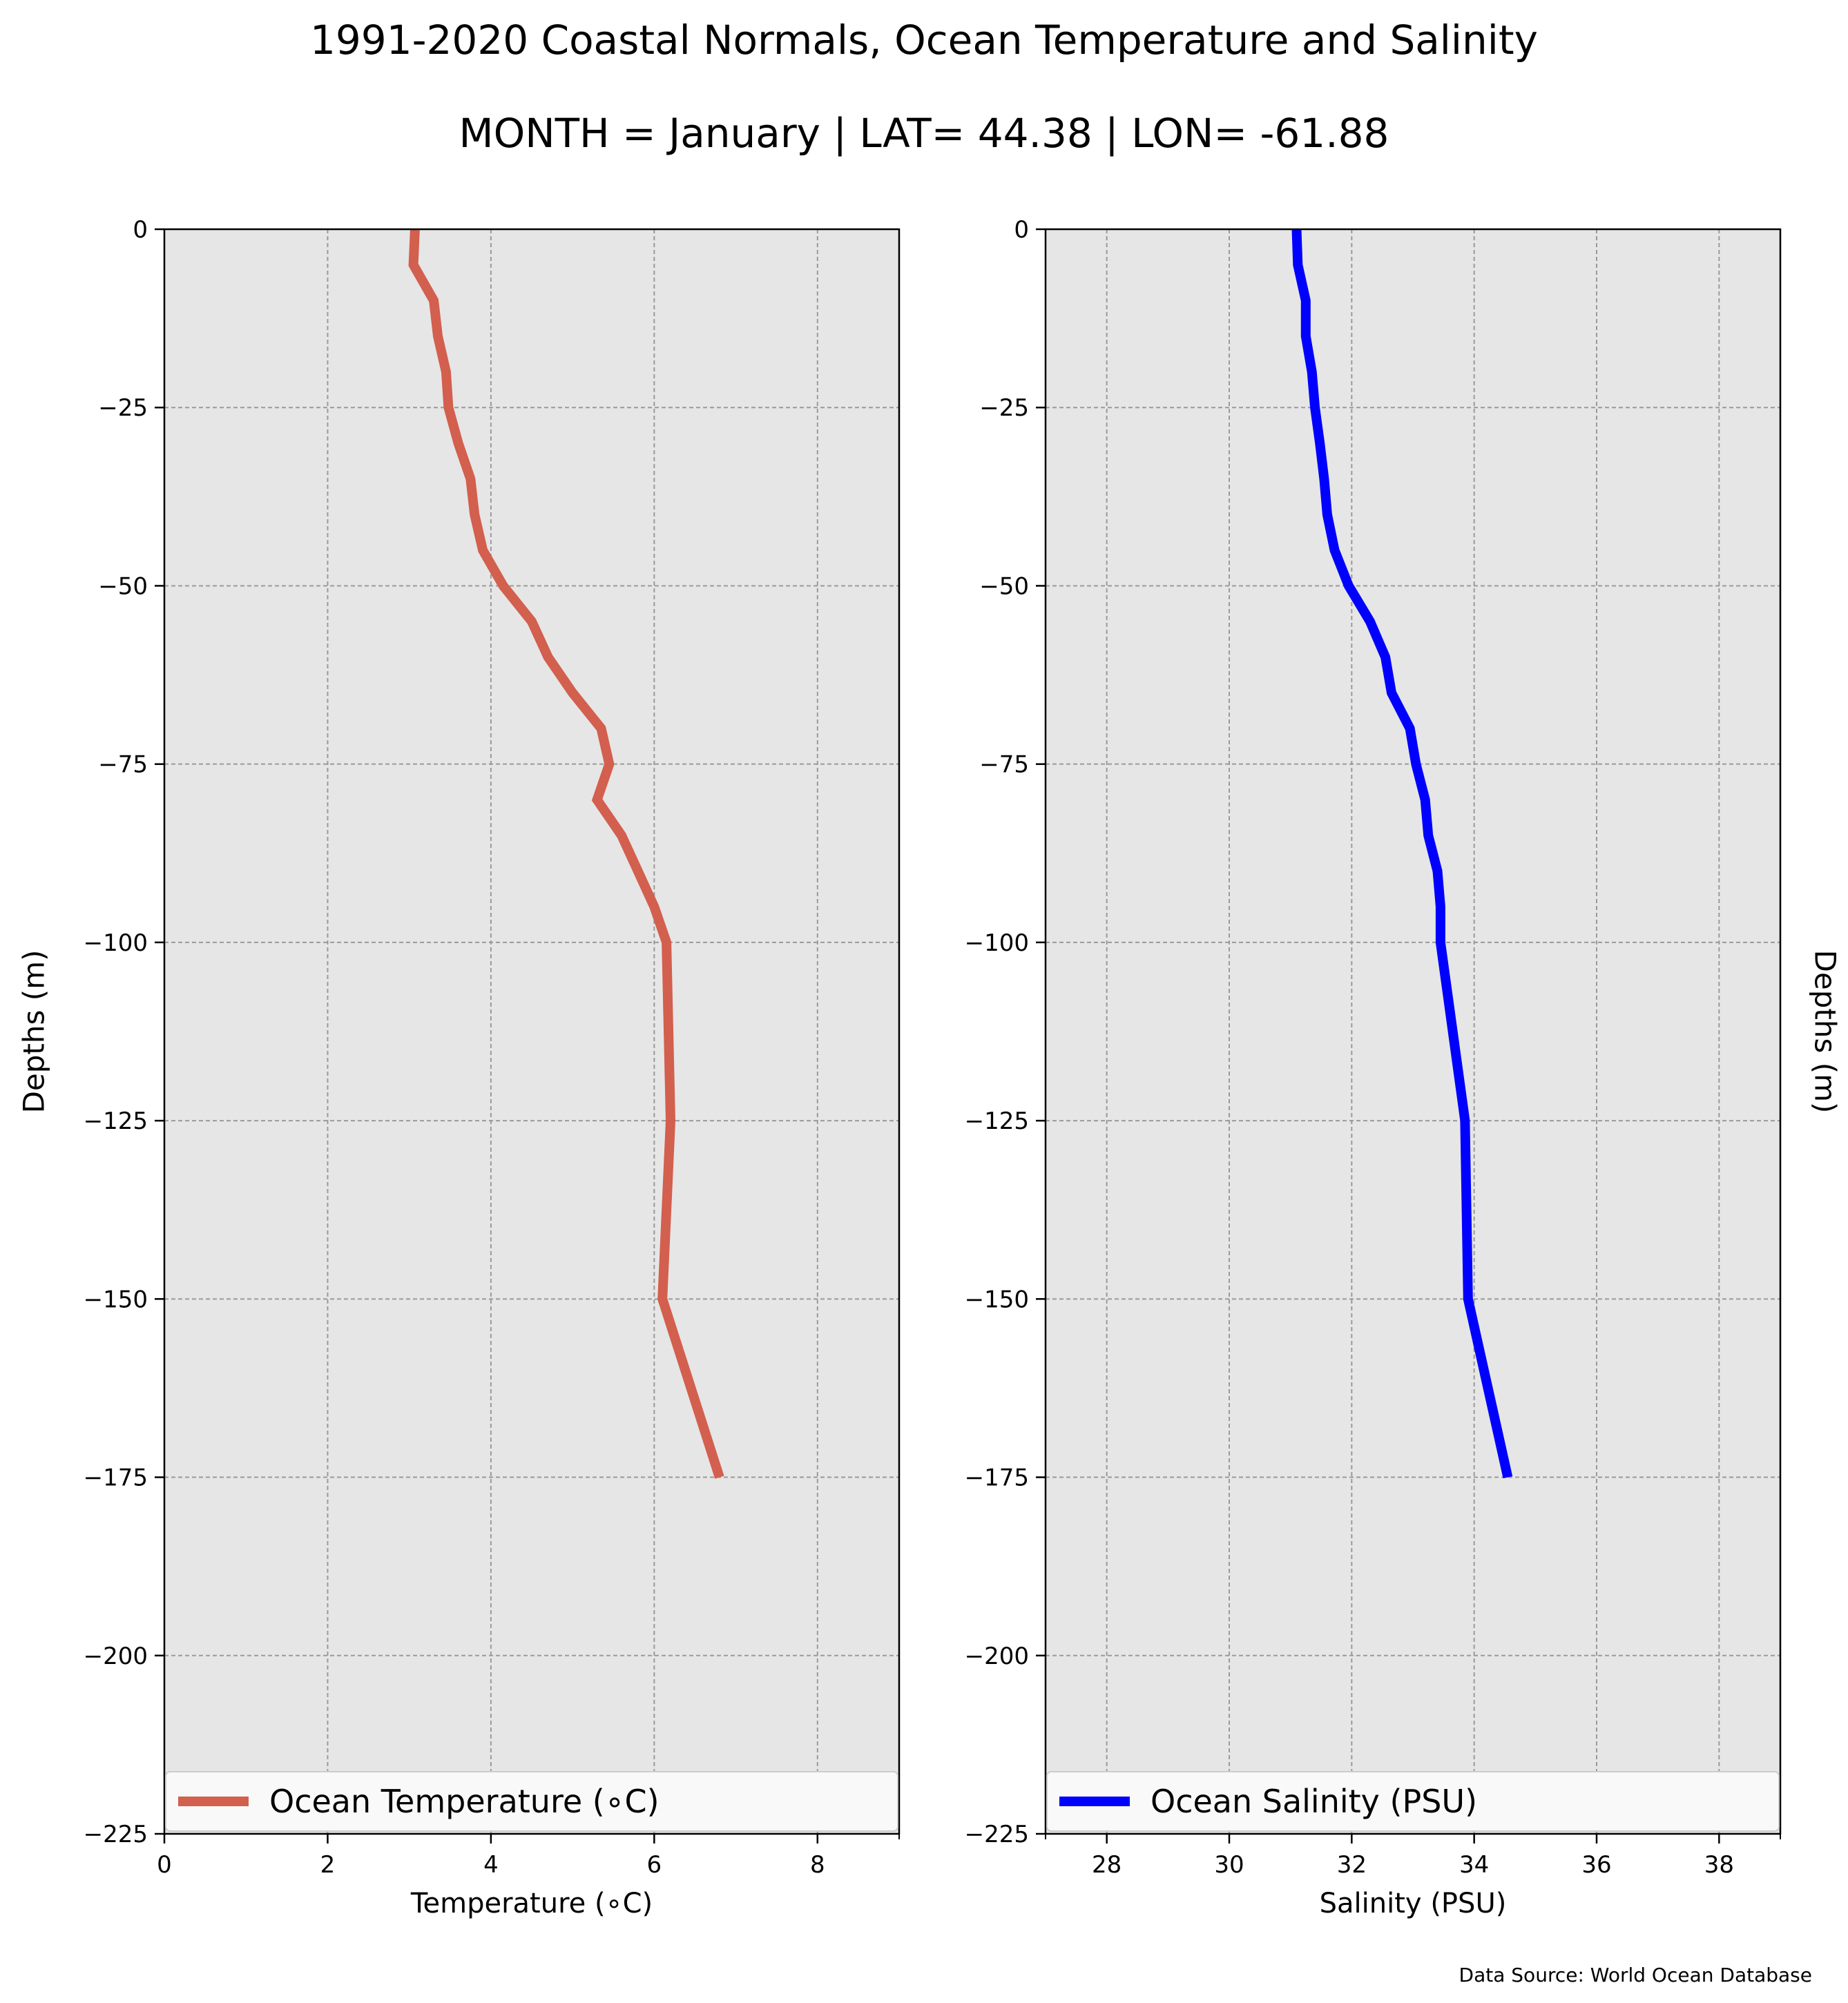 The image size is (1848, 2003). Describe the element at coordinates (1314, 1801) in the screenshot. I see `salinity-legend-label: Ocean Salinity (PSU)` at that location.